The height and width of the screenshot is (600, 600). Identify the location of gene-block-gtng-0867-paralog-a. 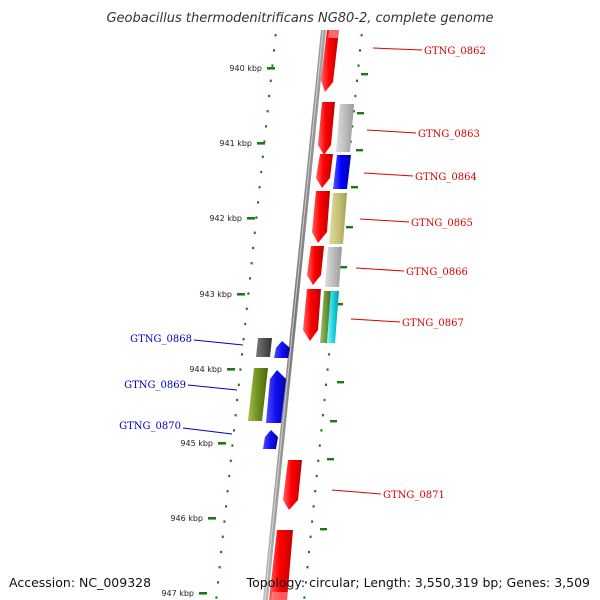
(325, 317).